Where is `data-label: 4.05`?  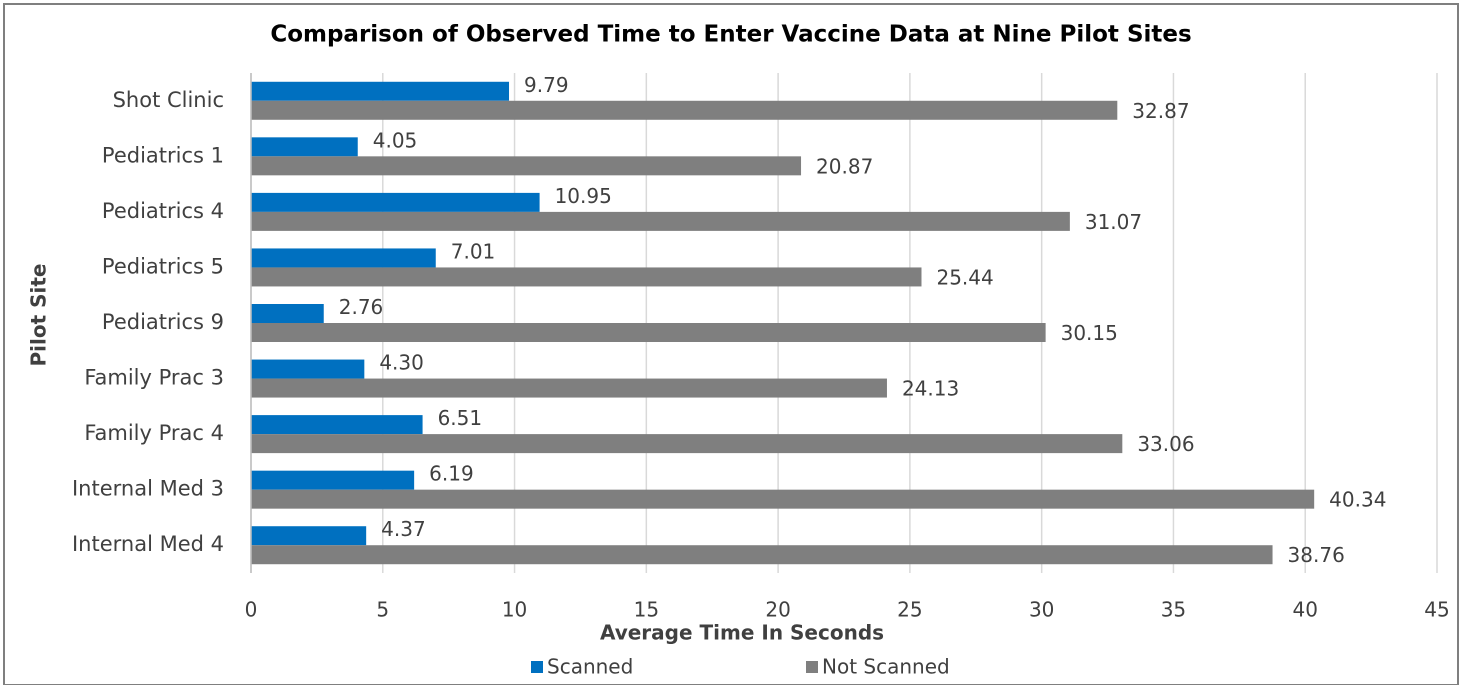 data-label: 4.05 is located at coordinates (395, 140).